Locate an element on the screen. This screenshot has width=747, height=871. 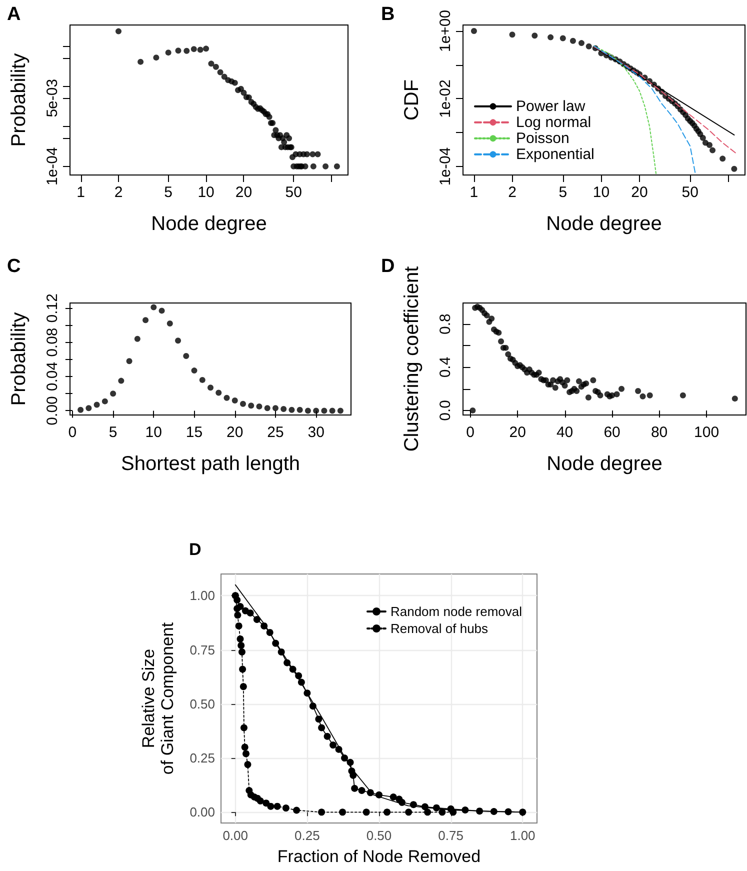
y-axis-title: CDF is located at coordinates (412, 100).